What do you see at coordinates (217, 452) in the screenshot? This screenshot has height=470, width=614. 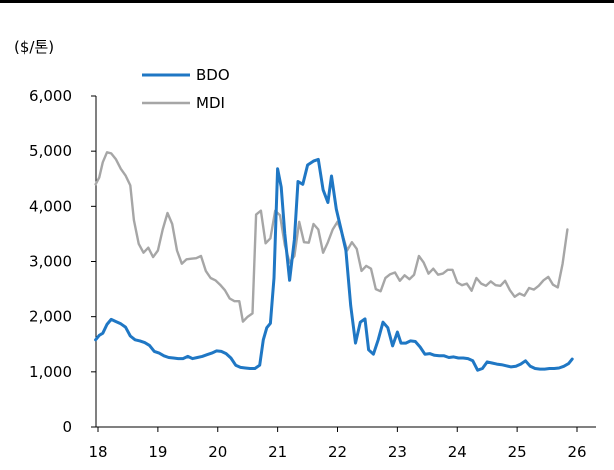 I see `x-tick-label: 20` at bounding box center [217, 452].